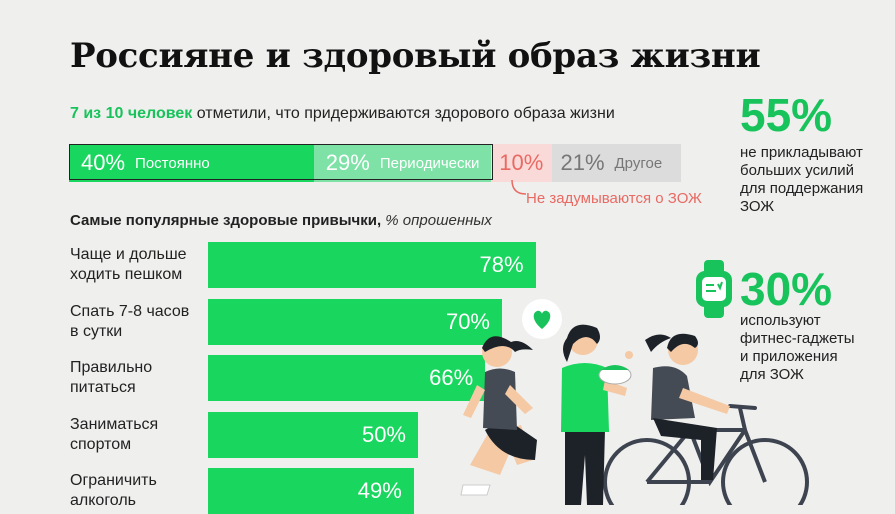 The image size is (895, 514). I want to click on stacked-highlight-frame, so click(281, 162).